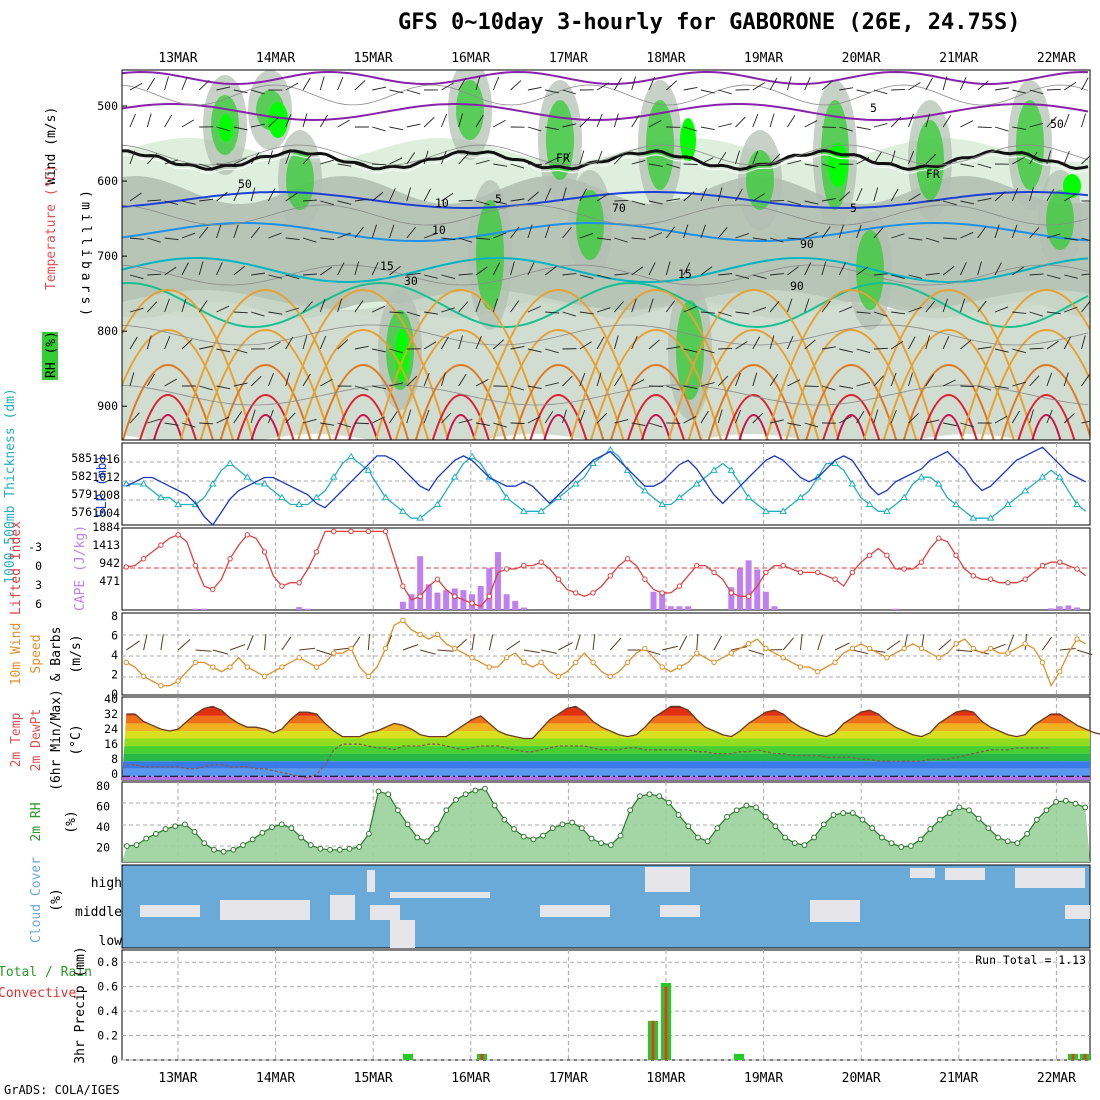  Describe the element at coordinates (763, 1078) in the screenshot. I see `date-label-bottom: 19MAR` at that location.